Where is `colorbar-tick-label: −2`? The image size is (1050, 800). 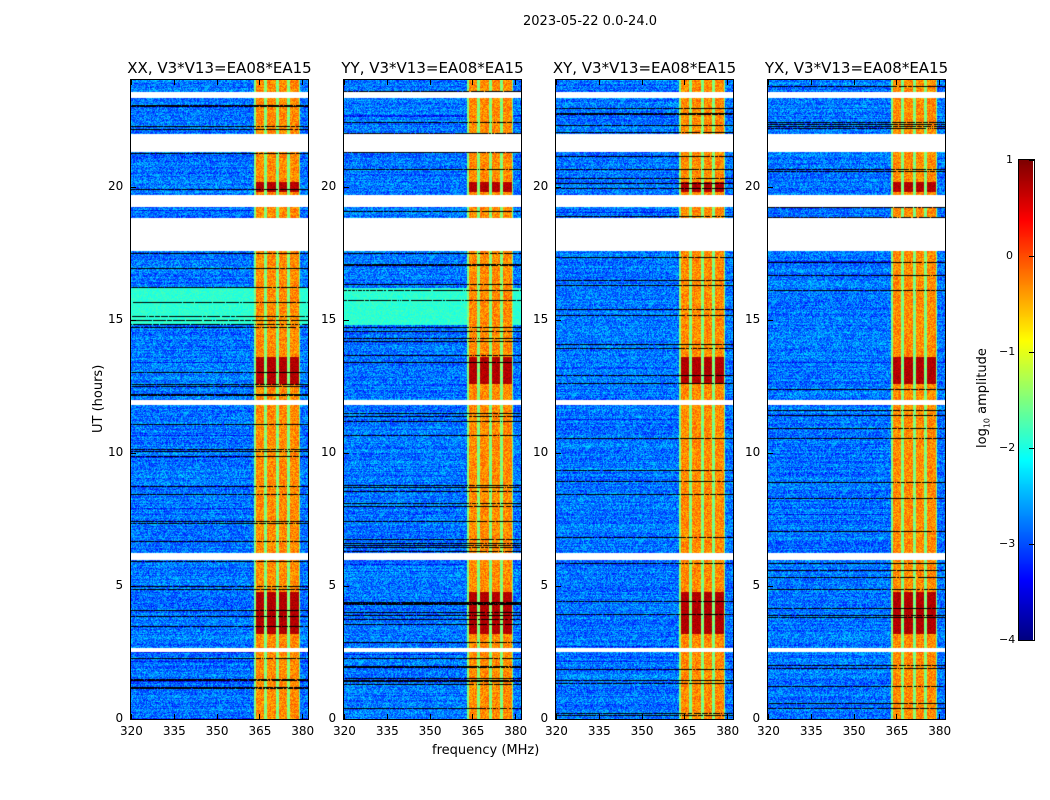 colorbar-tick-label: −2 is located at coordinates (1007, 447).